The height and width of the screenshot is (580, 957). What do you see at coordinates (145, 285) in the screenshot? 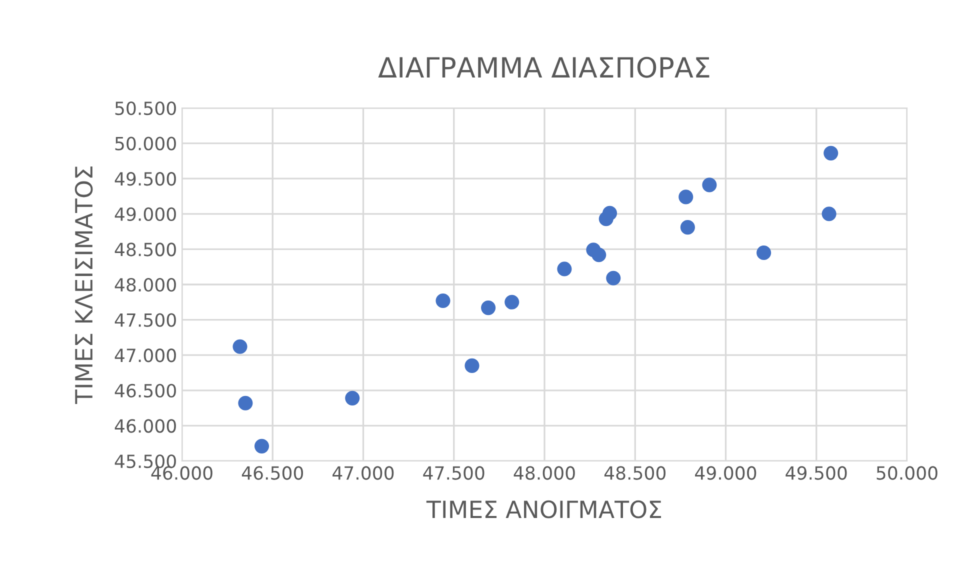
I see `y-tick-label: 48.000` at bounding box center [145, 285].